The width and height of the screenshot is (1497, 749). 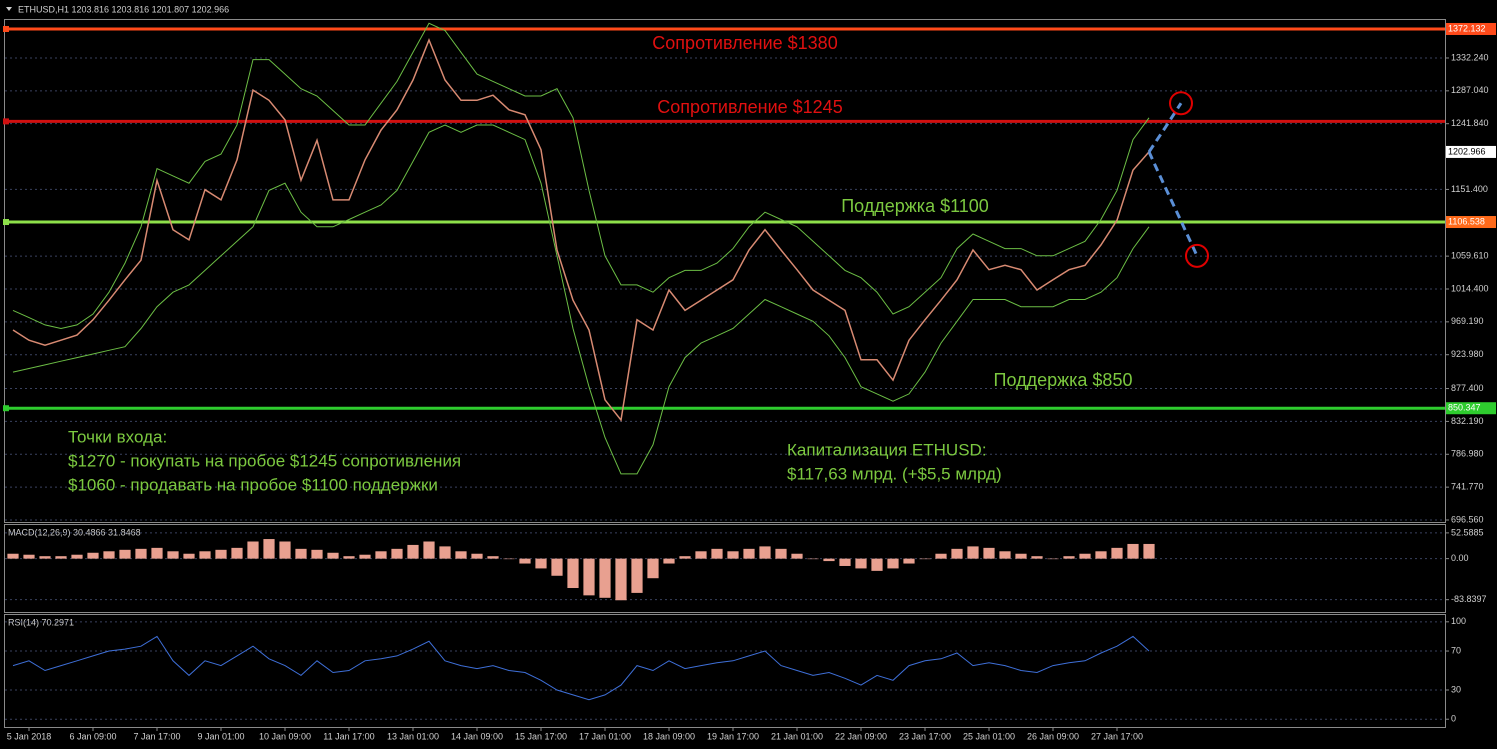 What do you see at coordinates (1458, 621) in the screenshot?
I see `y-tick-label: 100` at bounding box center [1458, 621].